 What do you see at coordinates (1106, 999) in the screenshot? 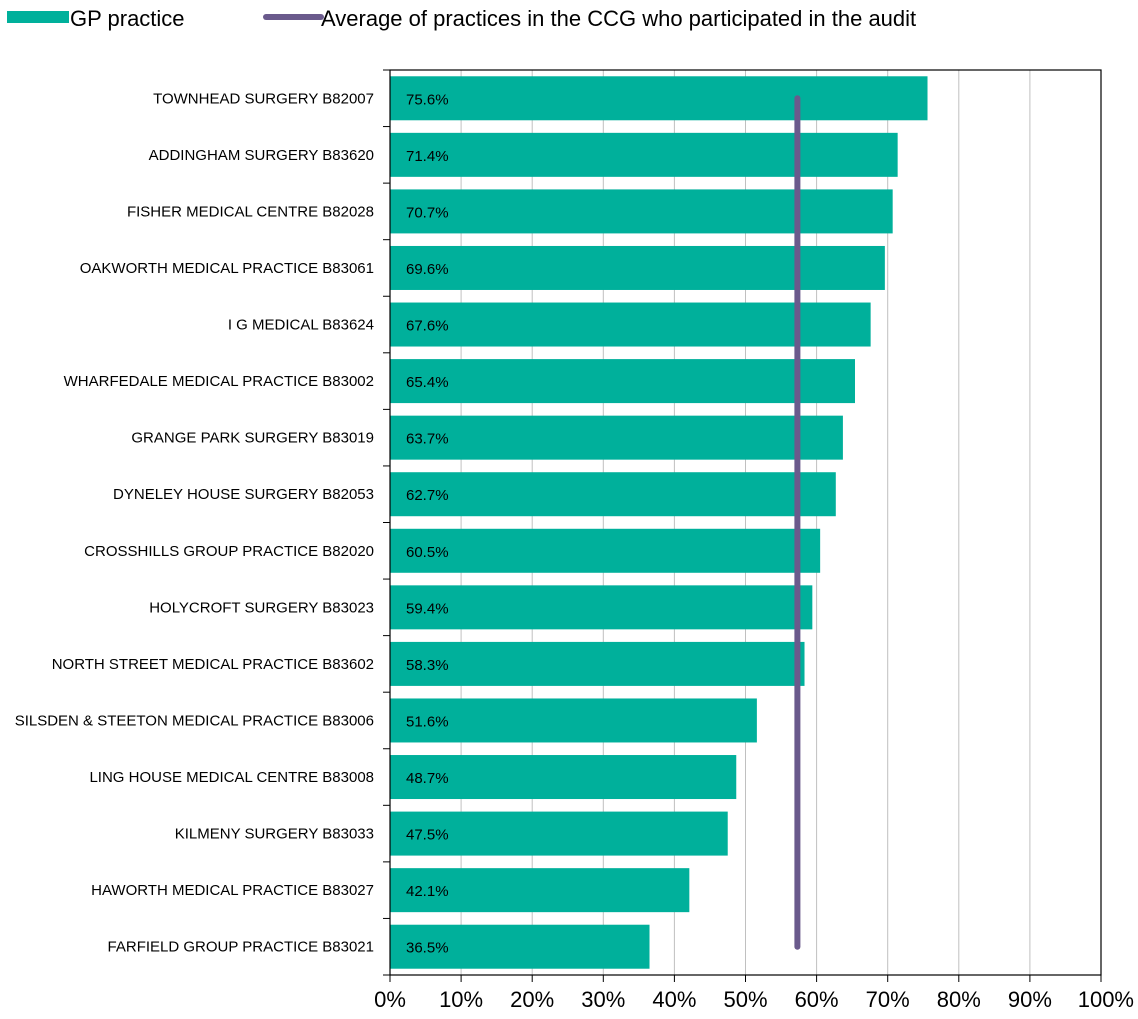
I see `x-tick-label: 100%` at bounding box center [1106, 999].